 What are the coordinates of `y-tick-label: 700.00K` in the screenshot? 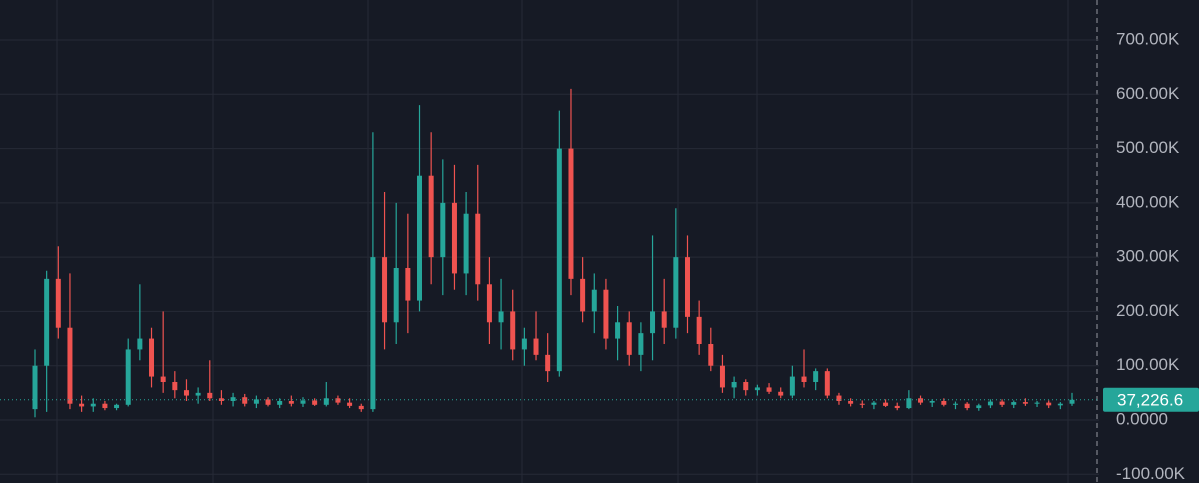 It's located at (1148, 38).